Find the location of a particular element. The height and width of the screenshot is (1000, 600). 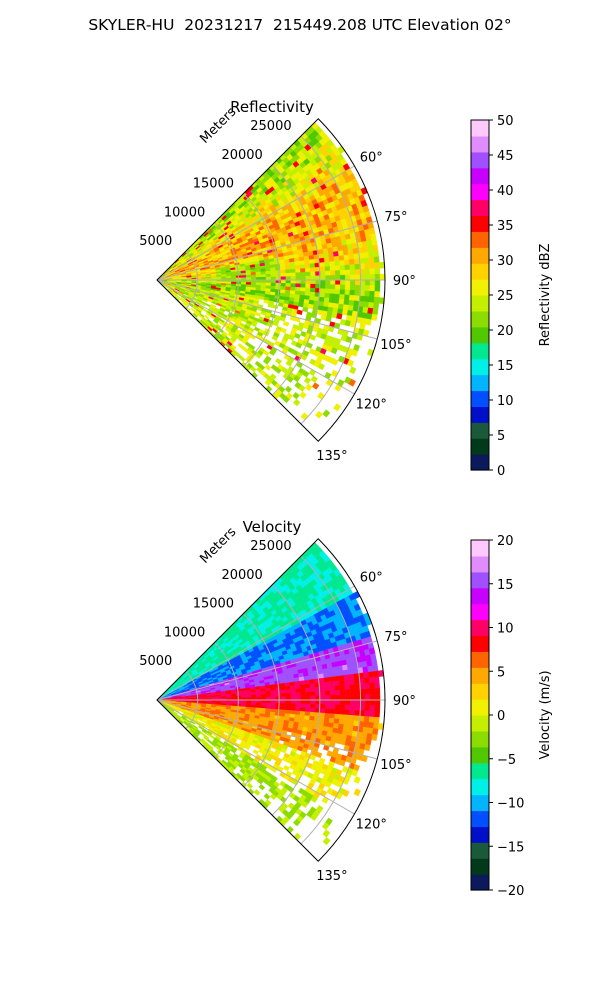

theta-tick-label: 120° is located at coordinates (371, 825).